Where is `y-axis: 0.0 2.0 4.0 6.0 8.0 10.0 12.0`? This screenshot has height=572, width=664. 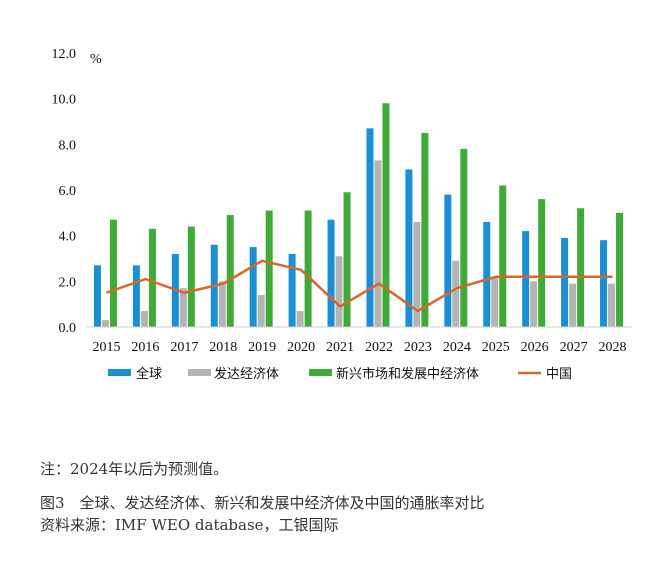 y-axis: 0.0 2.0 4.0 6.0 8.0 10.0 12.0 is located at coordinates (64, 191).